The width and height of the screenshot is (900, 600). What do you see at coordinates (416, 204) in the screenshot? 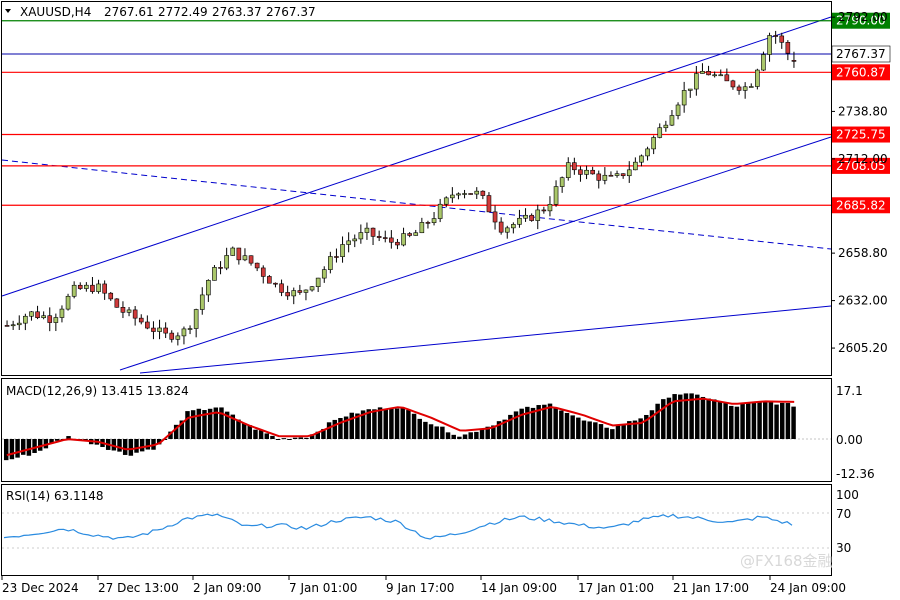
I see `dashed-trend-line` at bounding box center [416, 204].